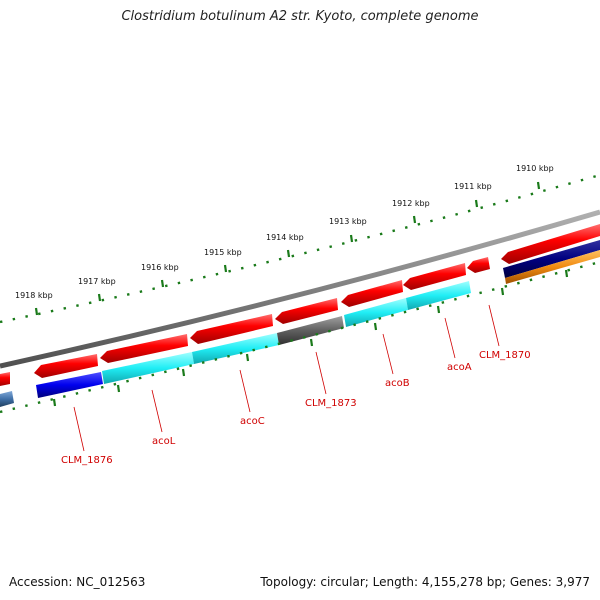 Image resolution: width=600 pixels, height=600 pixels. I want to click on cog-block-blue, so click(69, 385).